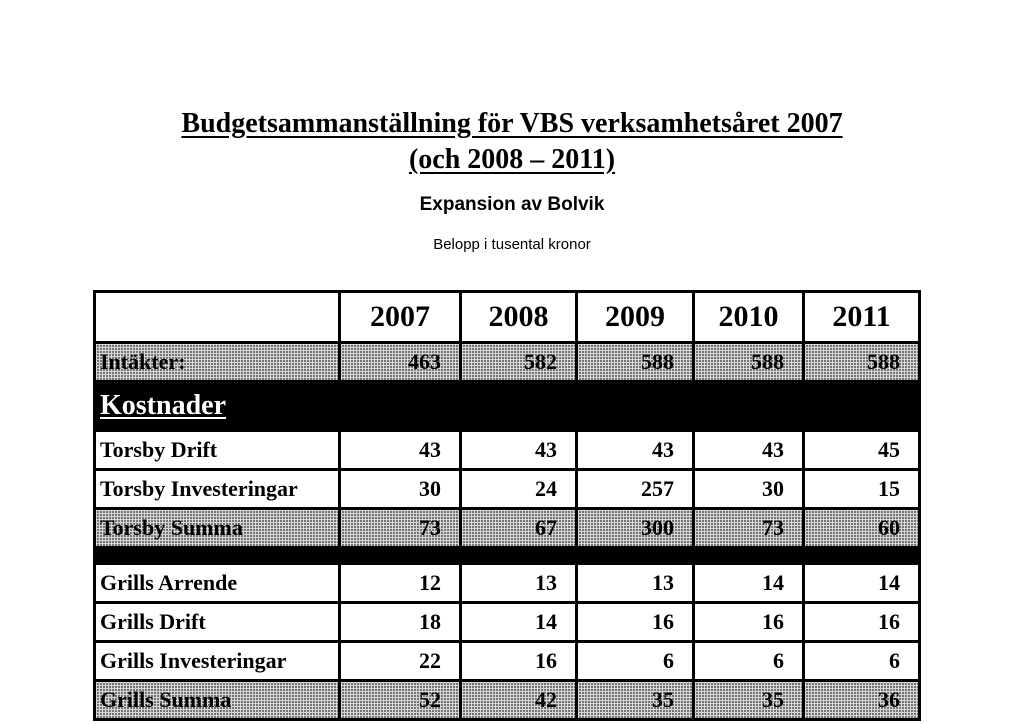 Image resolution: width=1024 pixels, height=724 pixels. What do you see at coordinates (512, 159) in the screenshot?
I see `document-title-years: (och 2008 – 2011)` at bounding box center [512, 159].